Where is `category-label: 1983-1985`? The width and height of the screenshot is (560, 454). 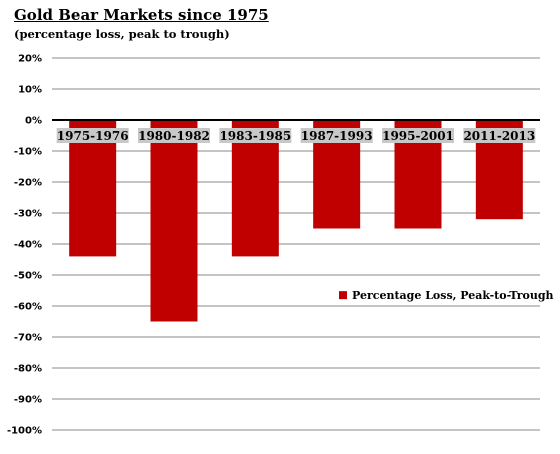 category-label: 1983-1985 is located at coordinates (255, 136).